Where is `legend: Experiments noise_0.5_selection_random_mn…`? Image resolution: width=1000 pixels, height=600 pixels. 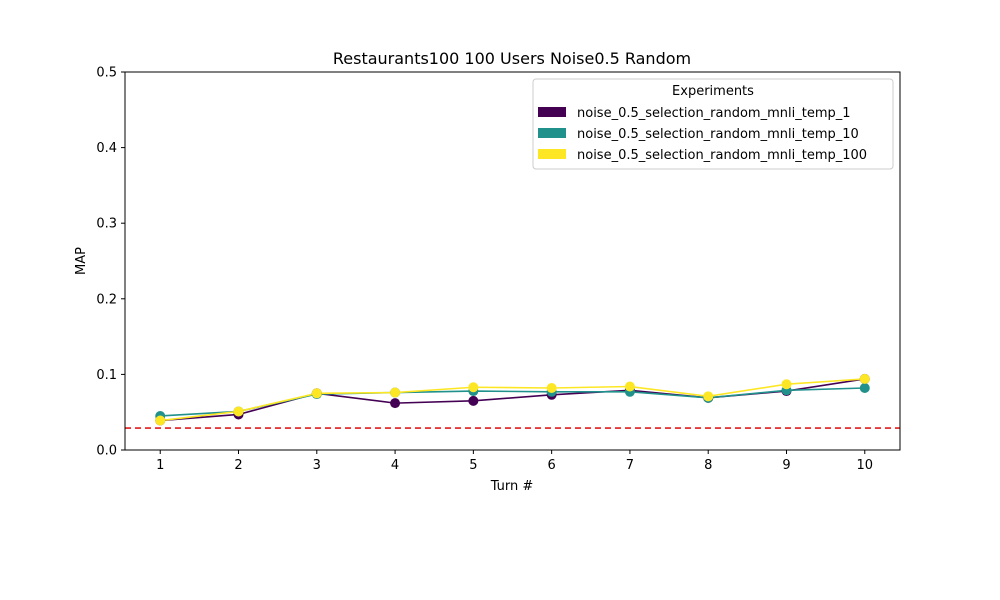 legend: Experiments noise_0.5_selection_random_mn… is located at coordinates (713, 124).